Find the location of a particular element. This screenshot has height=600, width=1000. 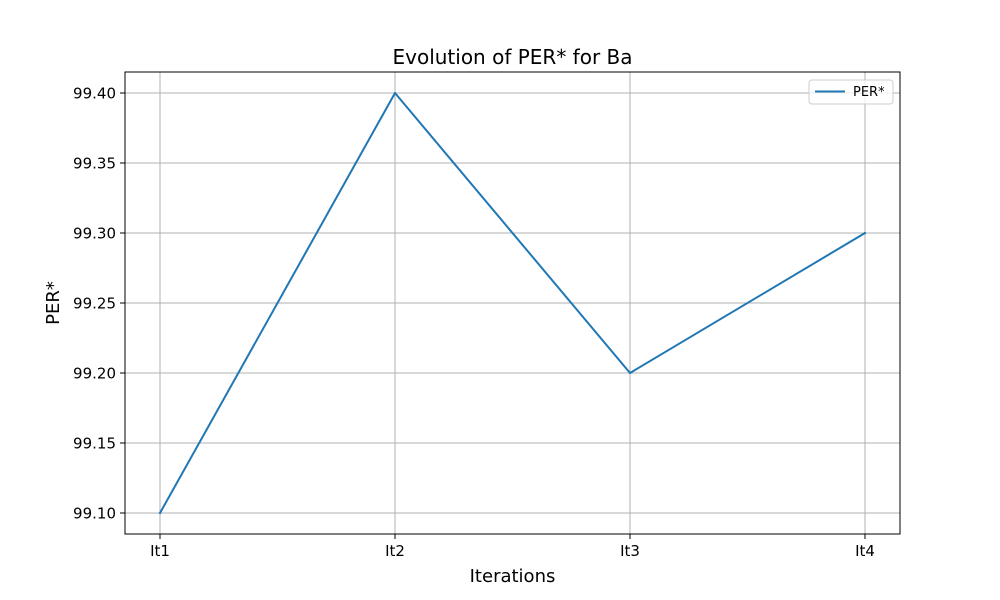

legend: PER* is located at coordinates (851, 92).